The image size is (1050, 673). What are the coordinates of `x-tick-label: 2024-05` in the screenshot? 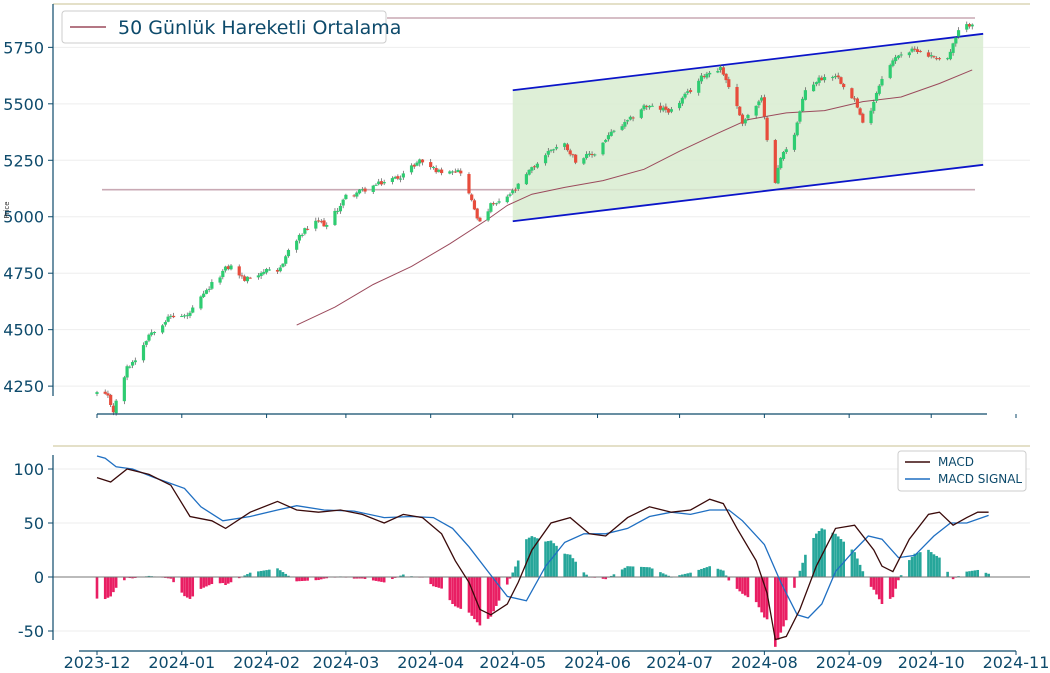 It's located at (512, 662).